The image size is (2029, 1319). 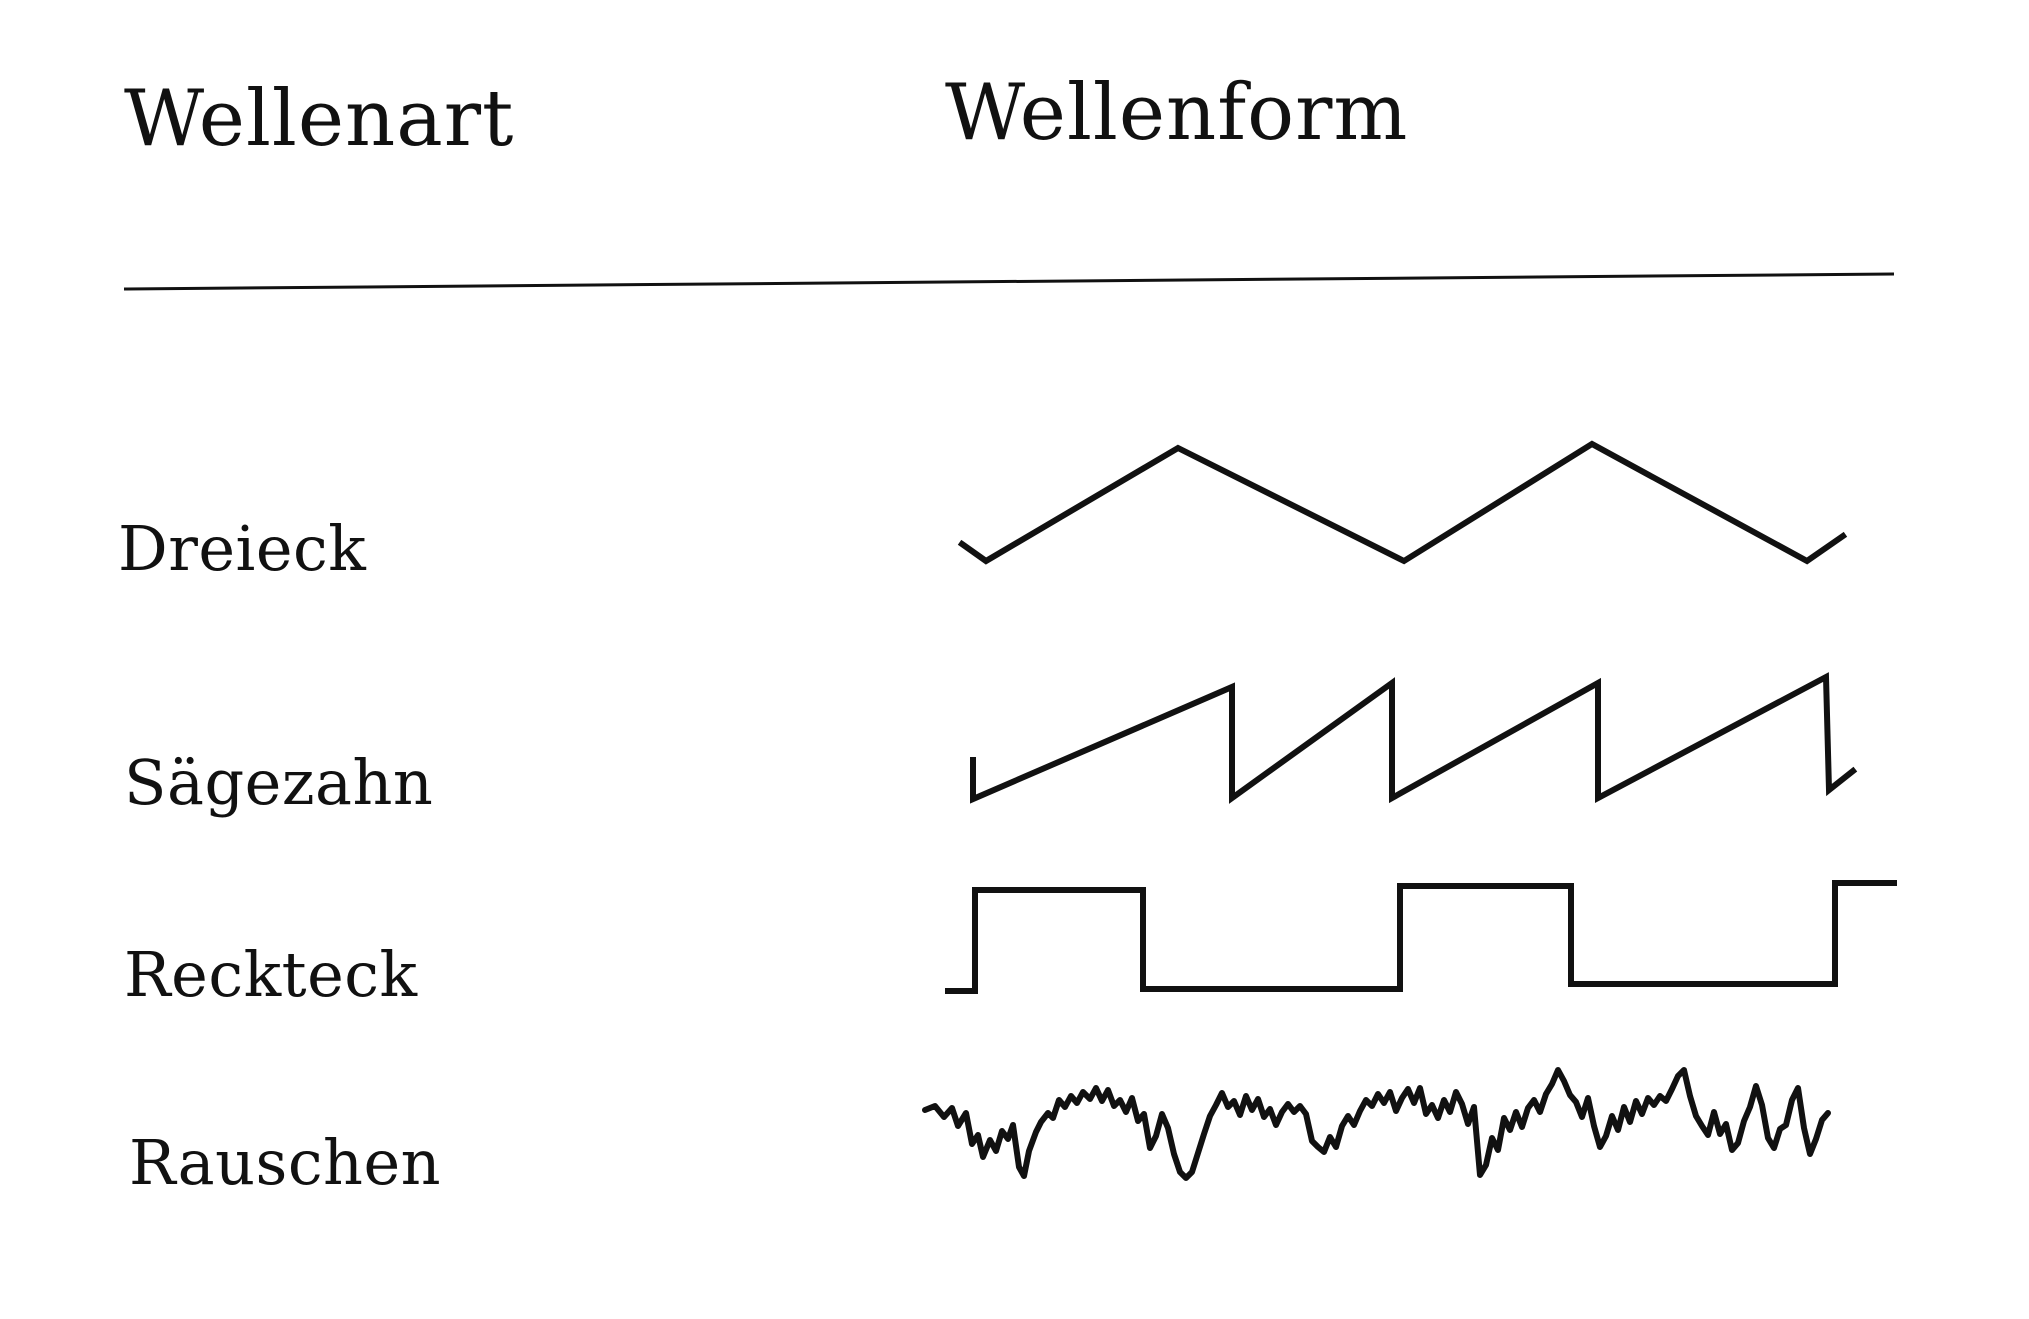 What do you see at coordinates (1414, 738) in the screenshot?
I see `sawtooth-wave` at bounding box center [1414, 738].